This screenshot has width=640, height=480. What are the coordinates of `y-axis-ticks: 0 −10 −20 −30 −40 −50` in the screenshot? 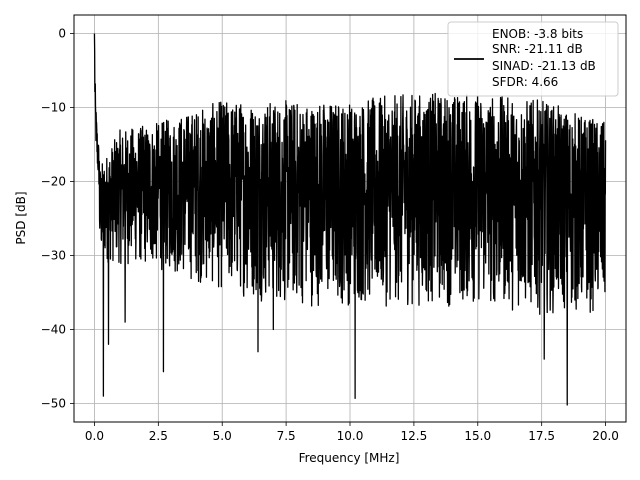 It's located at (57, 219).